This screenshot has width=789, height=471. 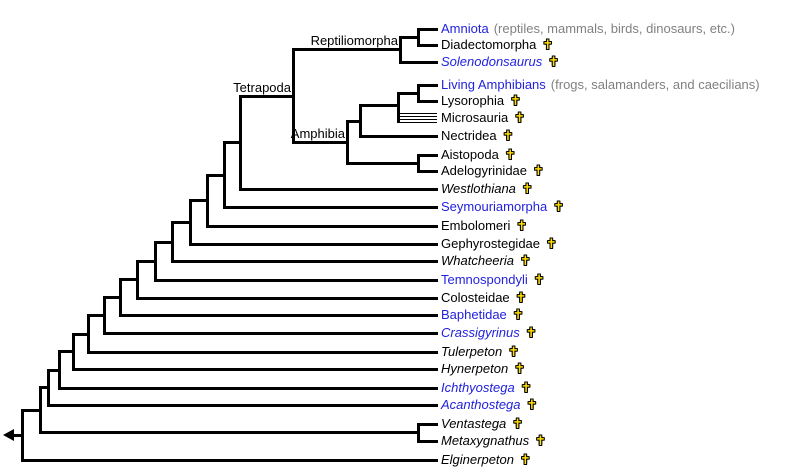 I want to click on tip-label-solenodonsaurus: Solenodonsaurus, so click(x=492, y=61).